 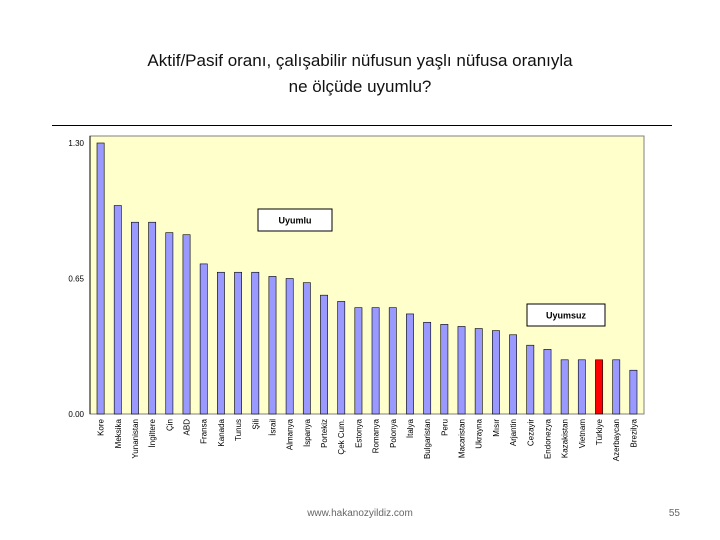 What do you see at coordinates (152, 432) in the screenshot?
I see `x-tick-label: İngiltere` at bounding box center [152, 432].